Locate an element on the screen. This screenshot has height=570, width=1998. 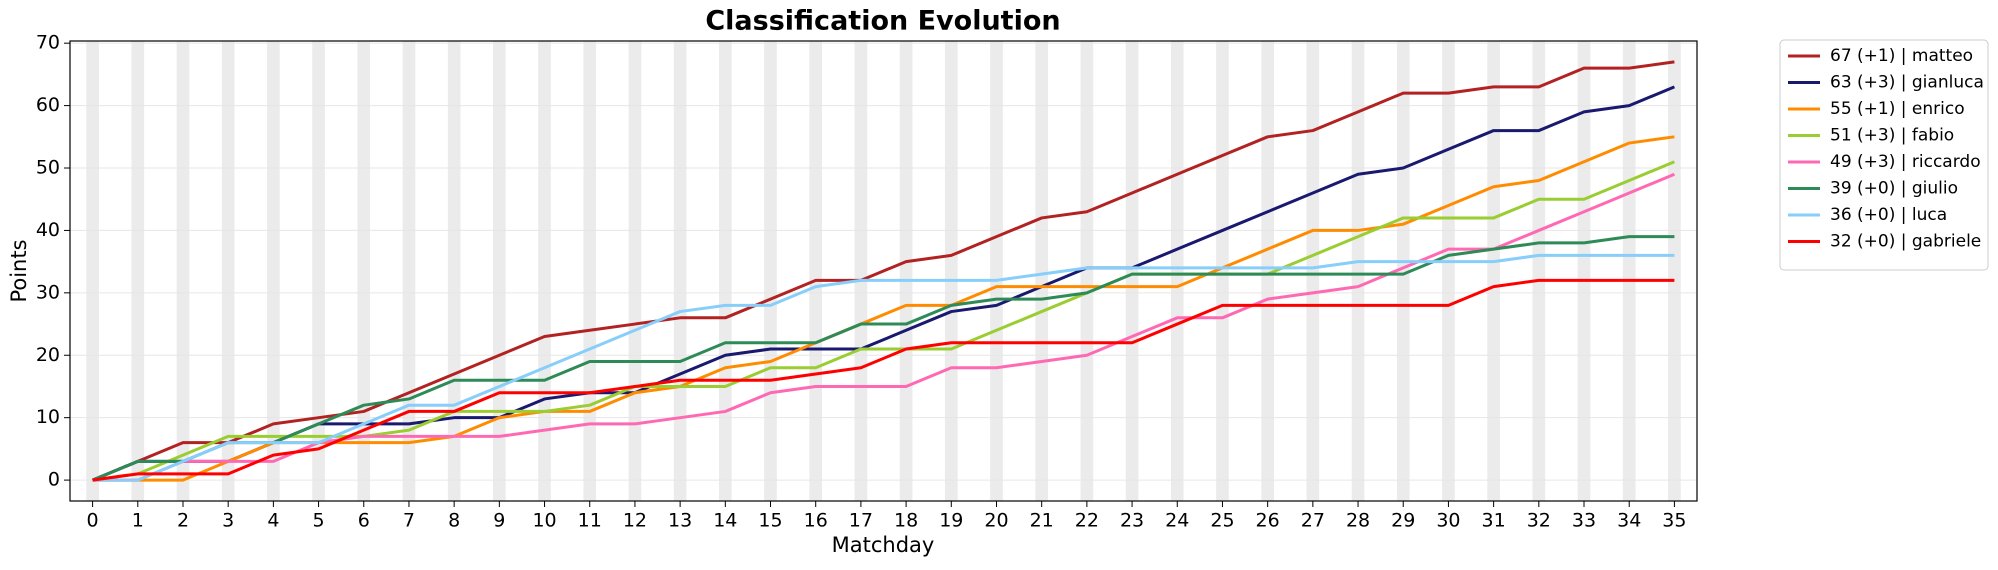
x-tick-label: 8 is located at coordinates (454, 521).